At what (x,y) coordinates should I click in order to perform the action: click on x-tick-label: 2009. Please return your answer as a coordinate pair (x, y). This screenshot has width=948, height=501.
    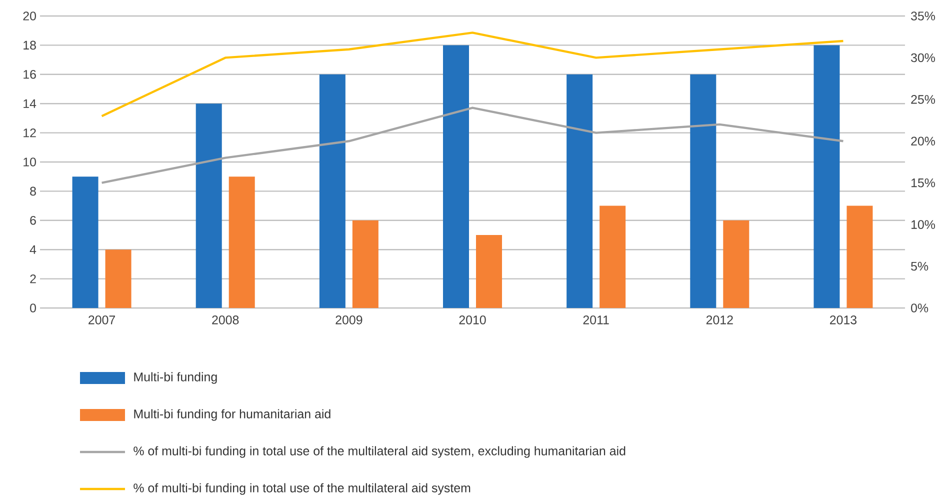
    Looking at the image, I should click on (349, 320).